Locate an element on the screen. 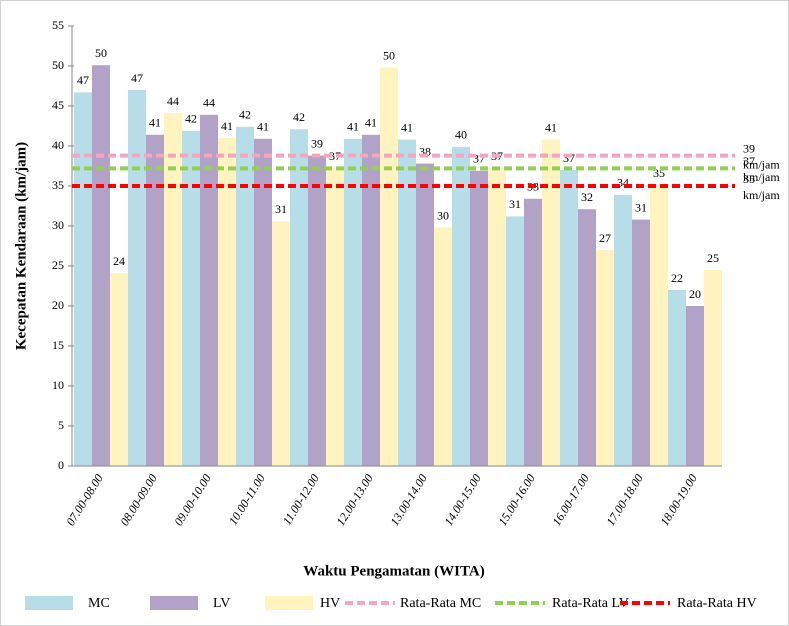  y-tick-label: 20 is located at coordinates (58, 305).